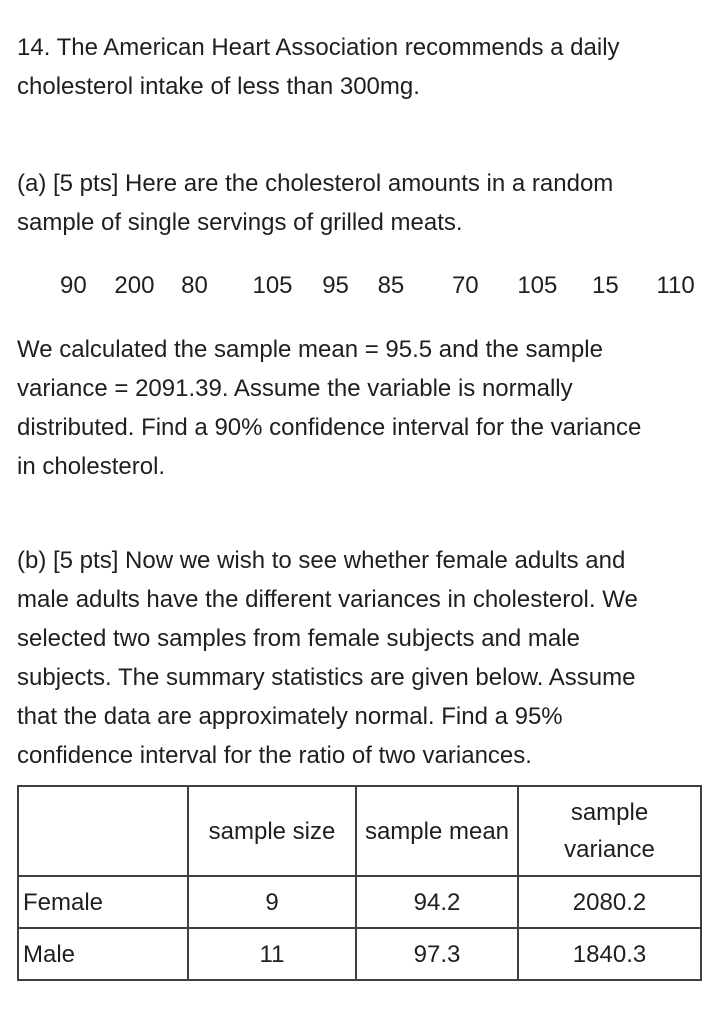  What do you see at coordinates (609, 902) in the screenshot?
I see `female-sample-variance: 2080.2` at bounding box center [609, 902].